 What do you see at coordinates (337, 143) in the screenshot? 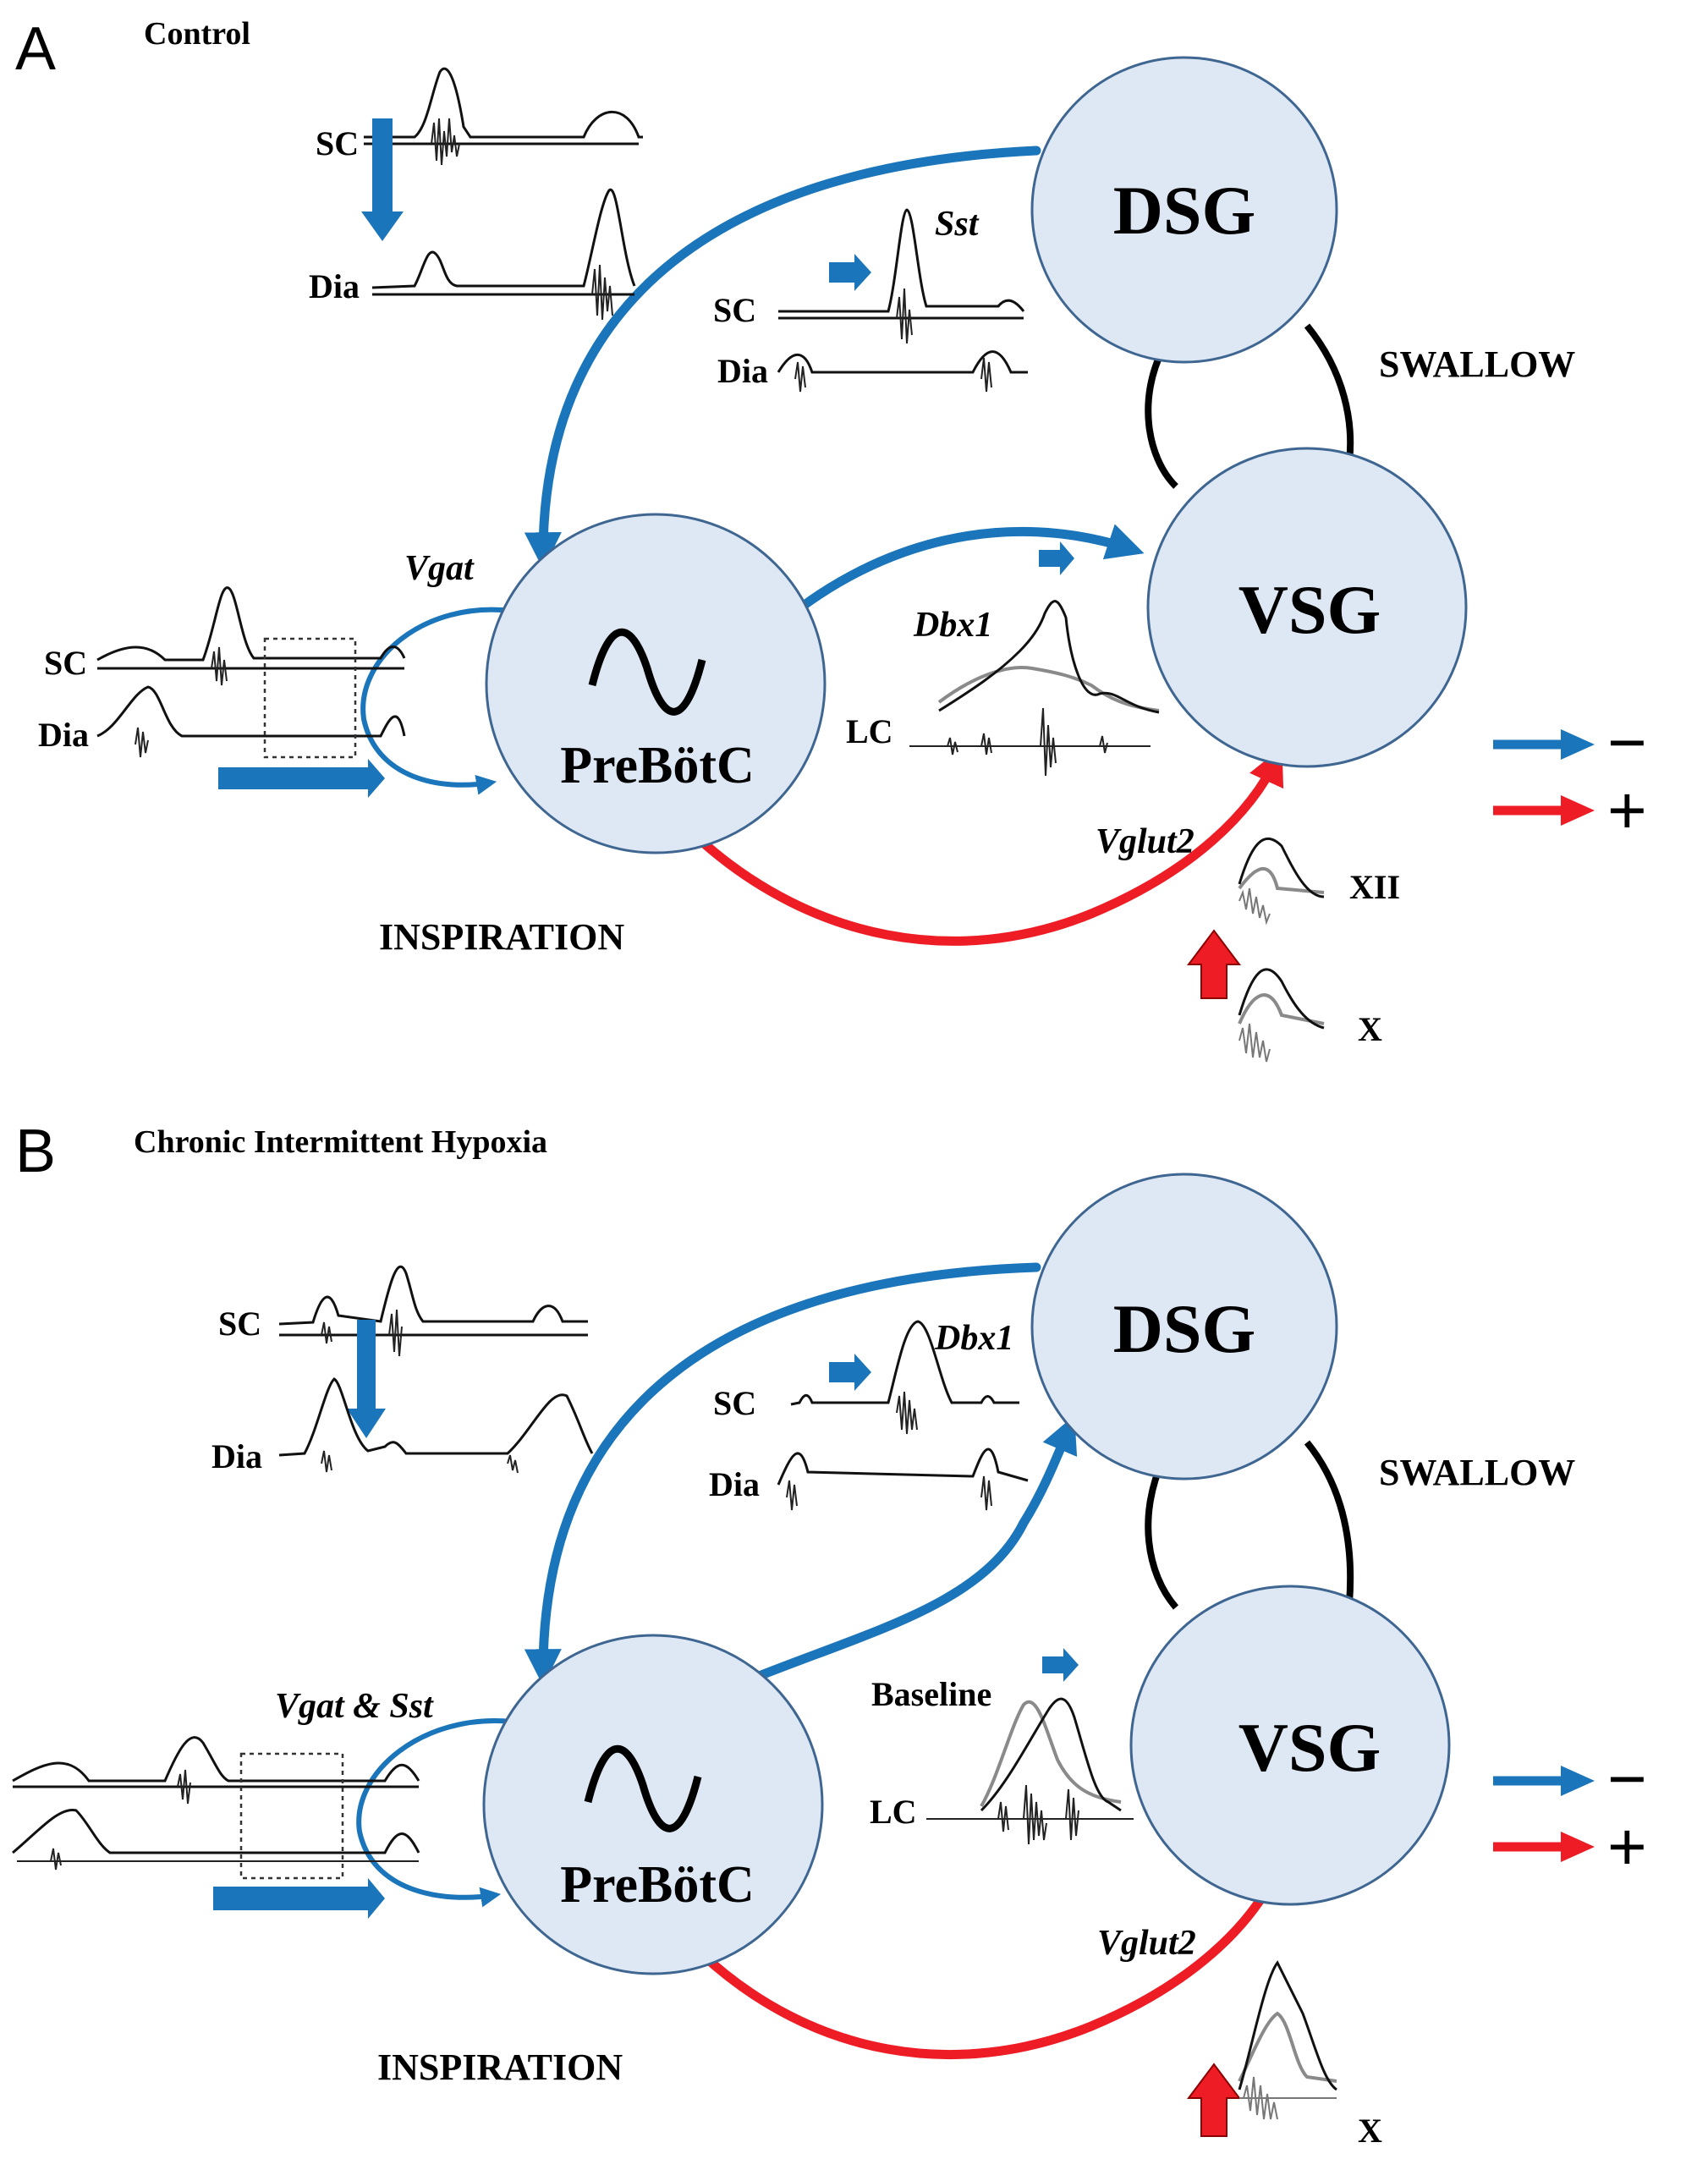
I see `trace-label-sc: SC` at bounding box center [337, 143].